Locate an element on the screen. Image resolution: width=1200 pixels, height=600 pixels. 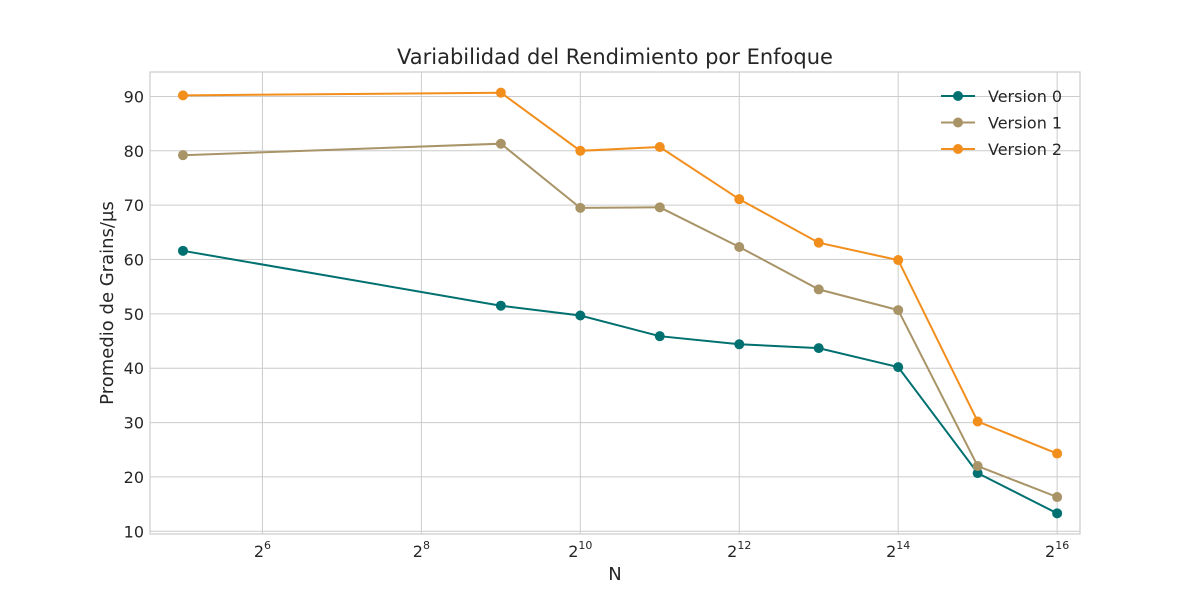
x-axis-label: N is located at coordinates (614, 574).